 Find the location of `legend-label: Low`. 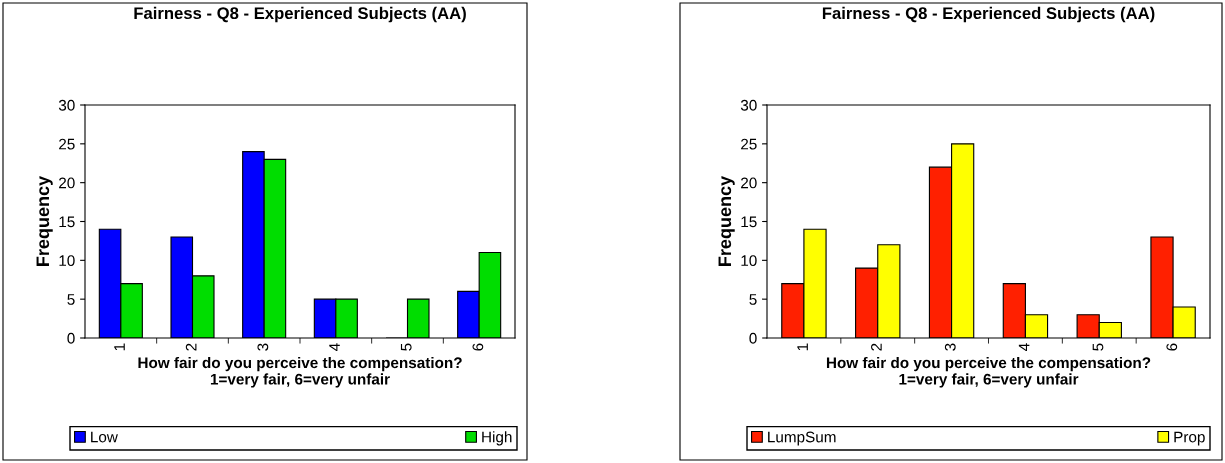

legend-label: Low is located at coordinates (104, 437).